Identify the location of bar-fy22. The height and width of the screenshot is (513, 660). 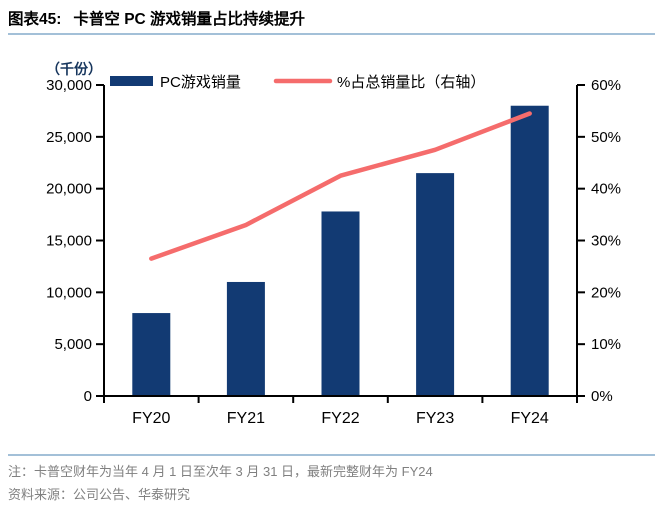
(340, 303).